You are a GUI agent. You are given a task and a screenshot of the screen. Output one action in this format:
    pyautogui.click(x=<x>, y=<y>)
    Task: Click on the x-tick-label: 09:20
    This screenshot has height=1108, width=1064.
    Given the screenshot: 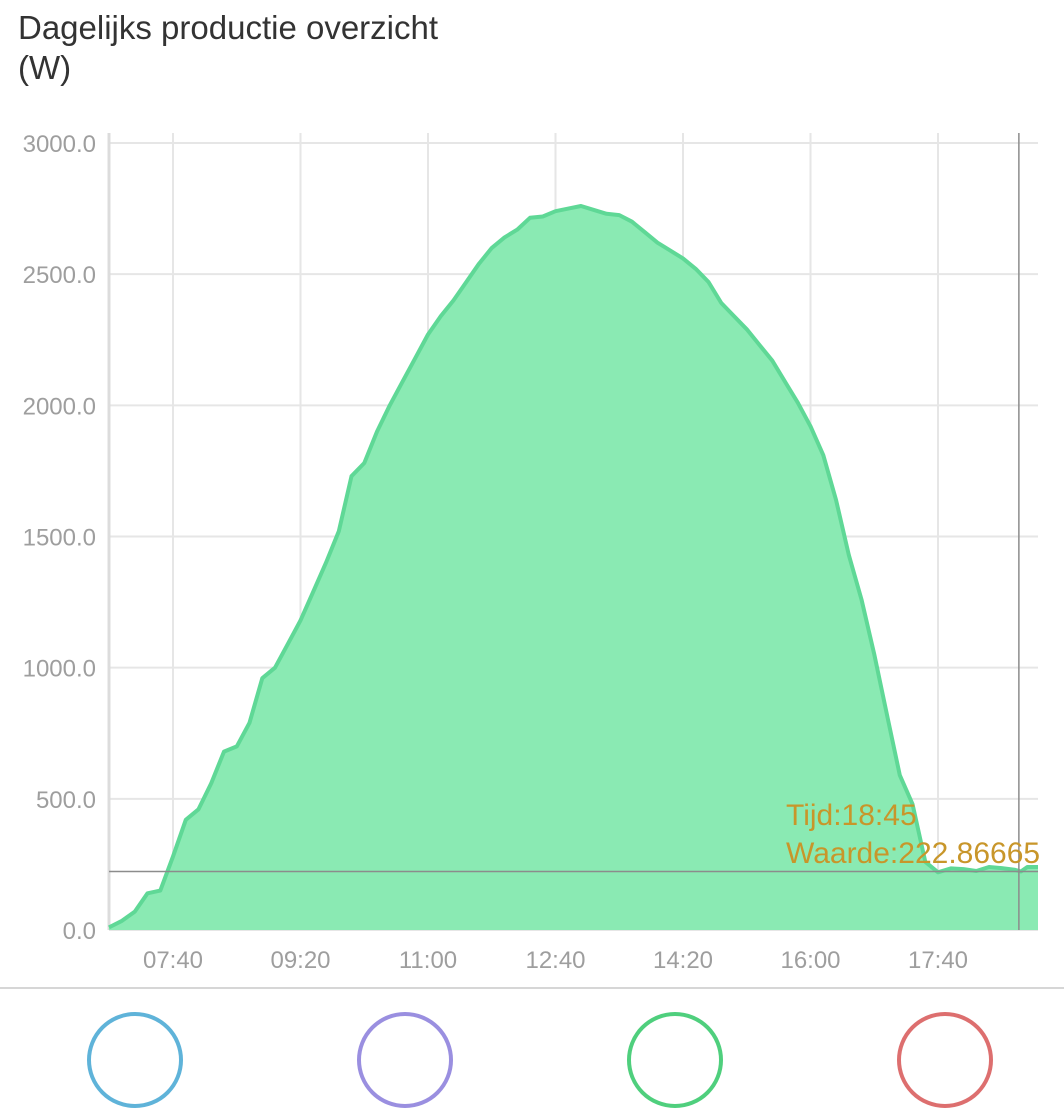 What is the action you would take?
    pyautogui.click(x=300, y=960)
    